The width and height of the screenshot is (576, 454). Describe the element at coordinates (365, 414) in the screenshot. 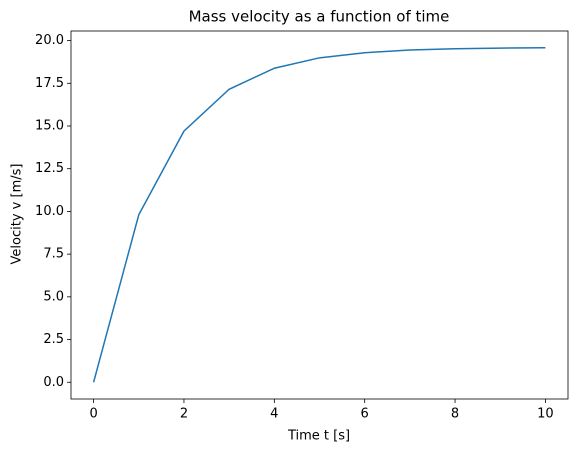

I see `x-tick-label: 6` at that location.